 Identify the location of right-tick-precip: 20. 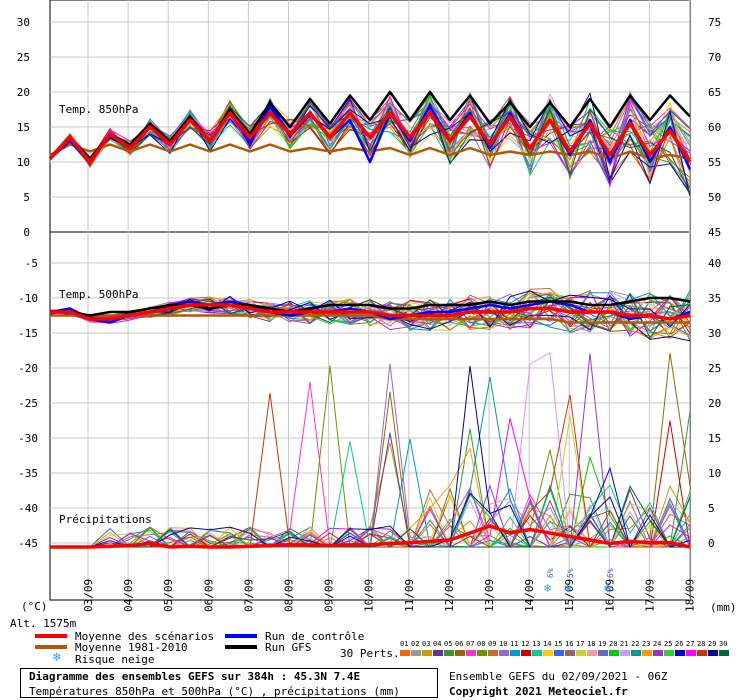
(714, 403).